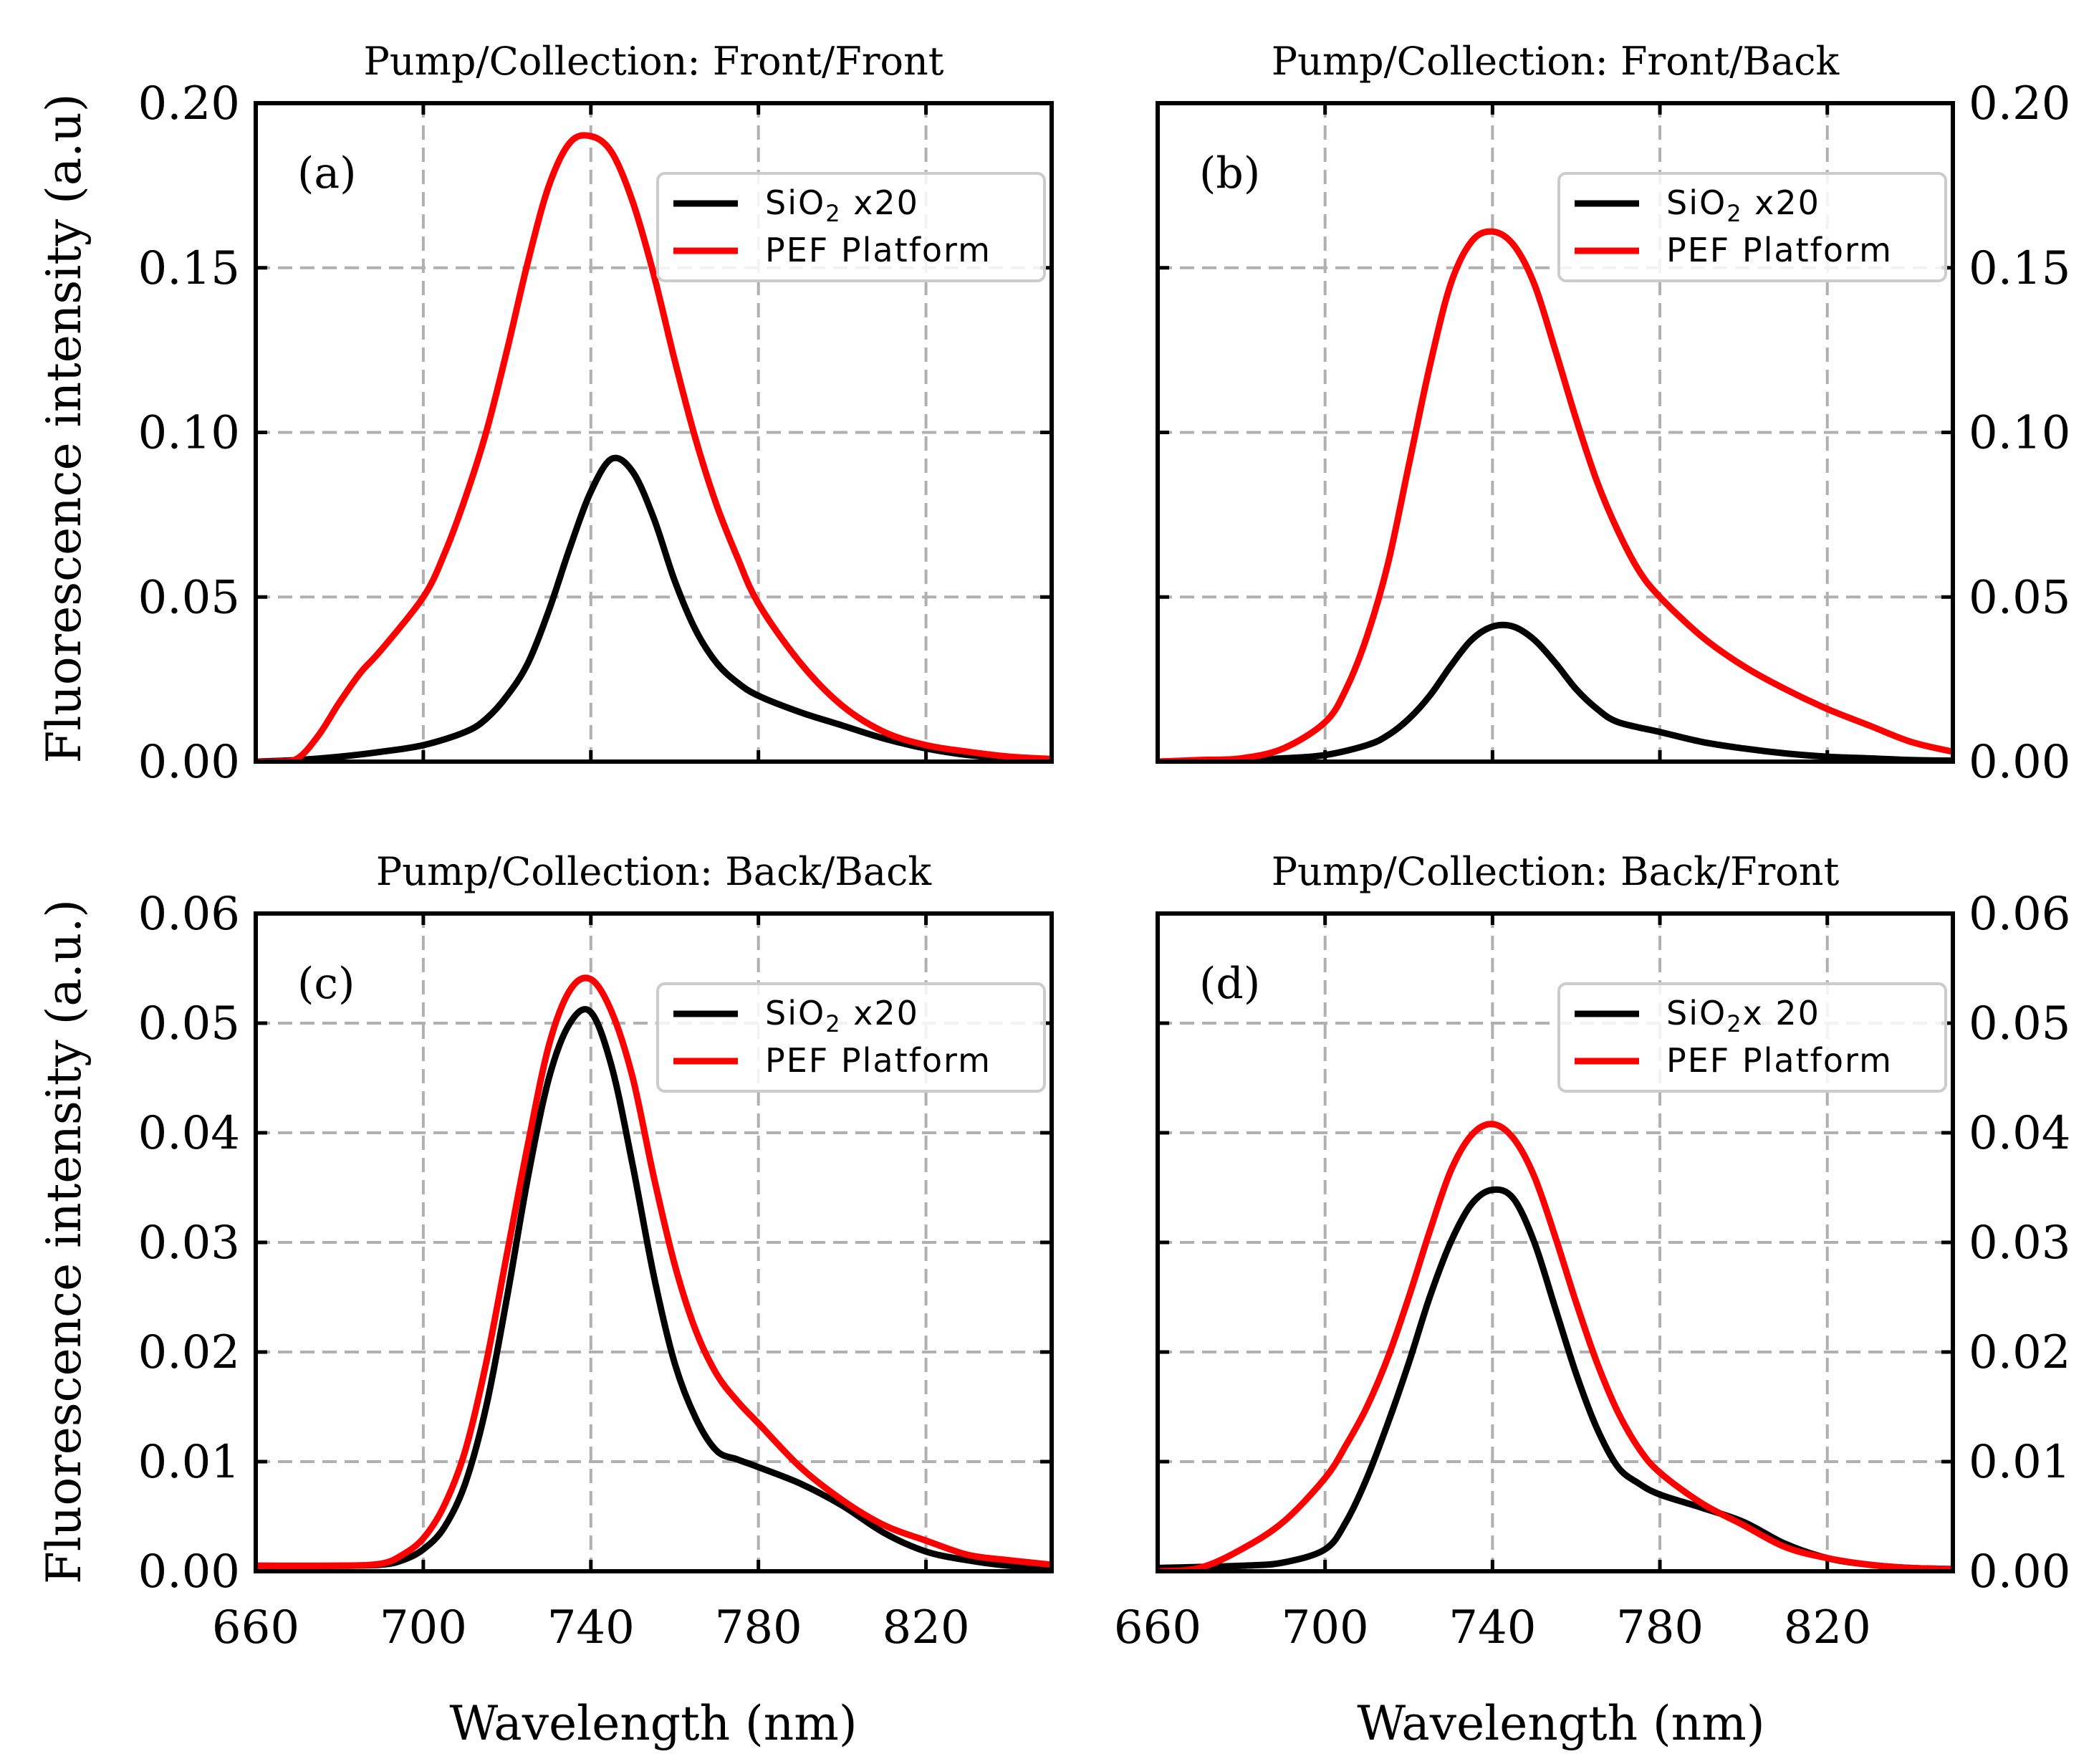 This screenshot has height=1764, width=2099. Describe the element at coordinates (326, 984) in the screenshot. I see `panel-letter: (c)` at that location.